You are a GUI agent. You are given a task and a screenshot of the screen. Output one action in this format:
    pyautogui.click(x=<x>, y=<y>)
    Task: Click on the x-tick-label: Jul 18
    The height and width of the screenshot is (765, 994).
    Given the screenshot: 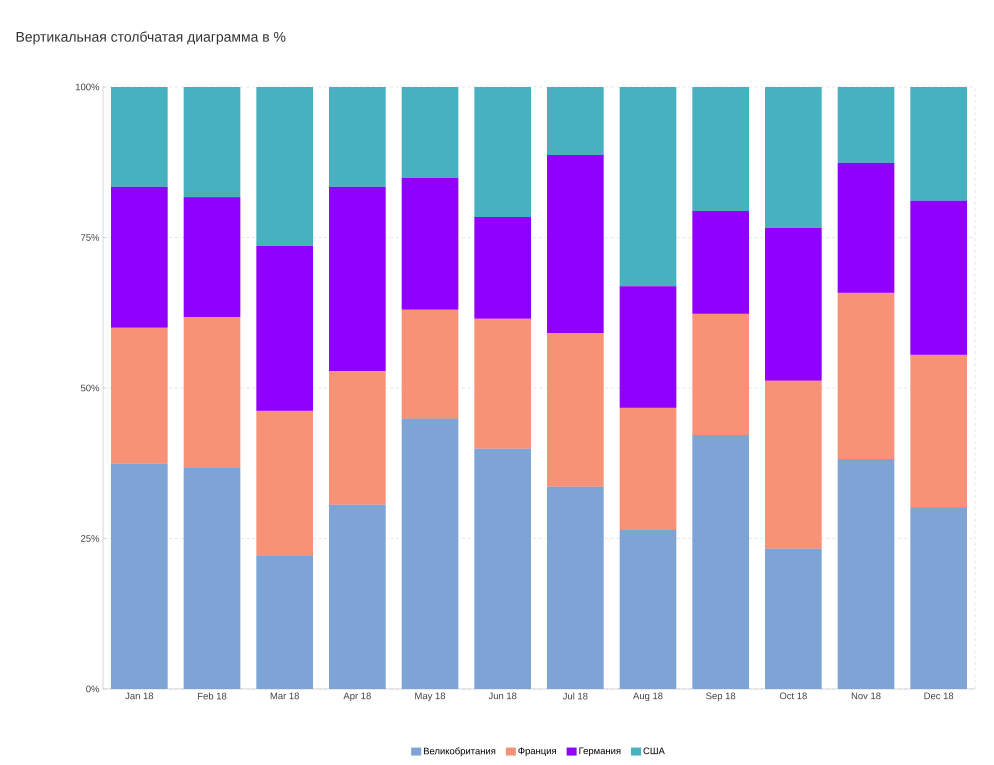 What is the action you would take?
    pyautogui.click(x=575, y=696)
    